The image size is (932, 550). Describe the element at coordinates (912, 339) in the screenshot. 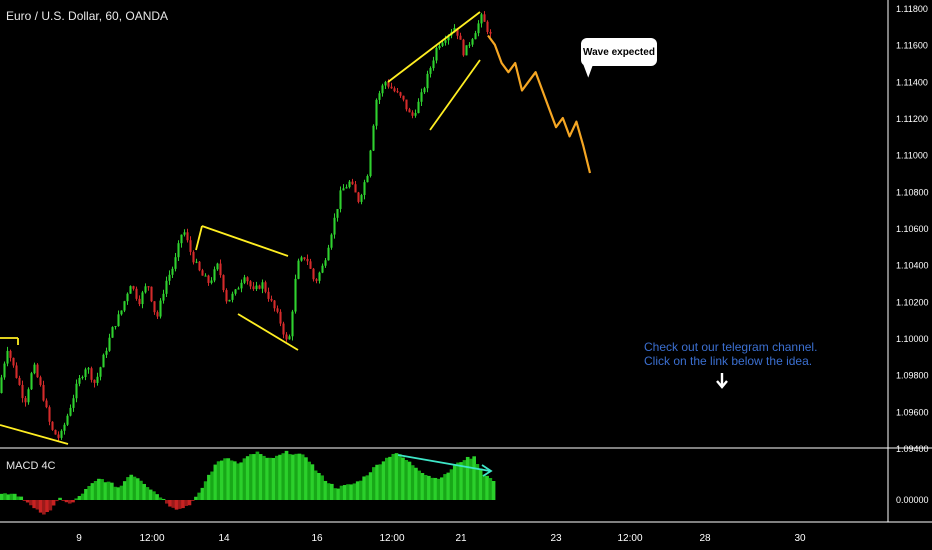

I see `price-tick-label: 1.10000` at that location.